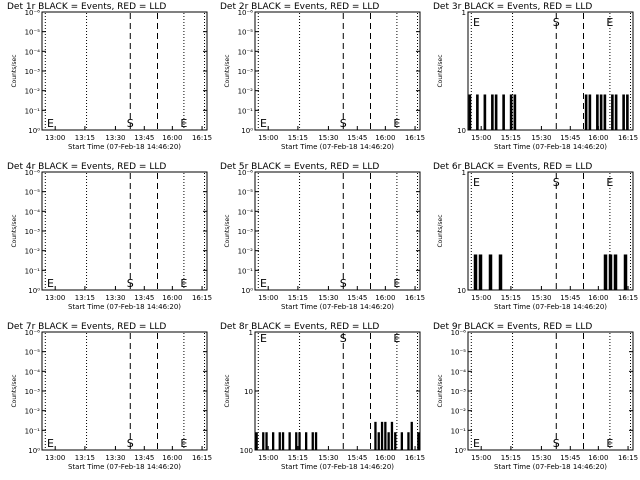 The height and width of the screenshot is (480, 640). Describe the element at coordinates (33, 271) in the screenshot. I see `y-tick-label: 10⁻¹` at that location.